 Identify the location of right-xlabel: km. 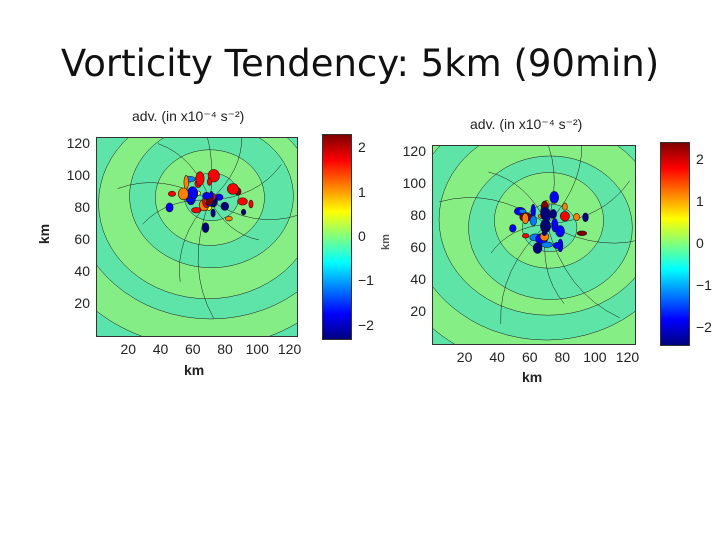
(532, 377).